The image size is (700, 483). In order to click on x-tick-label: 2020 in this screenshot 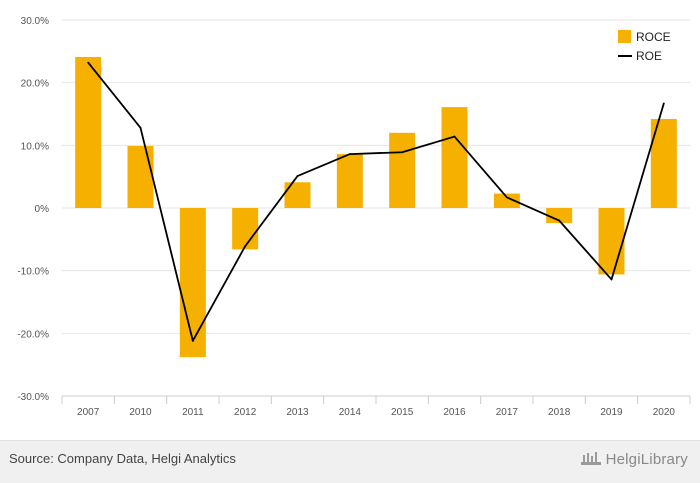, I will do `click(664, 412)`.